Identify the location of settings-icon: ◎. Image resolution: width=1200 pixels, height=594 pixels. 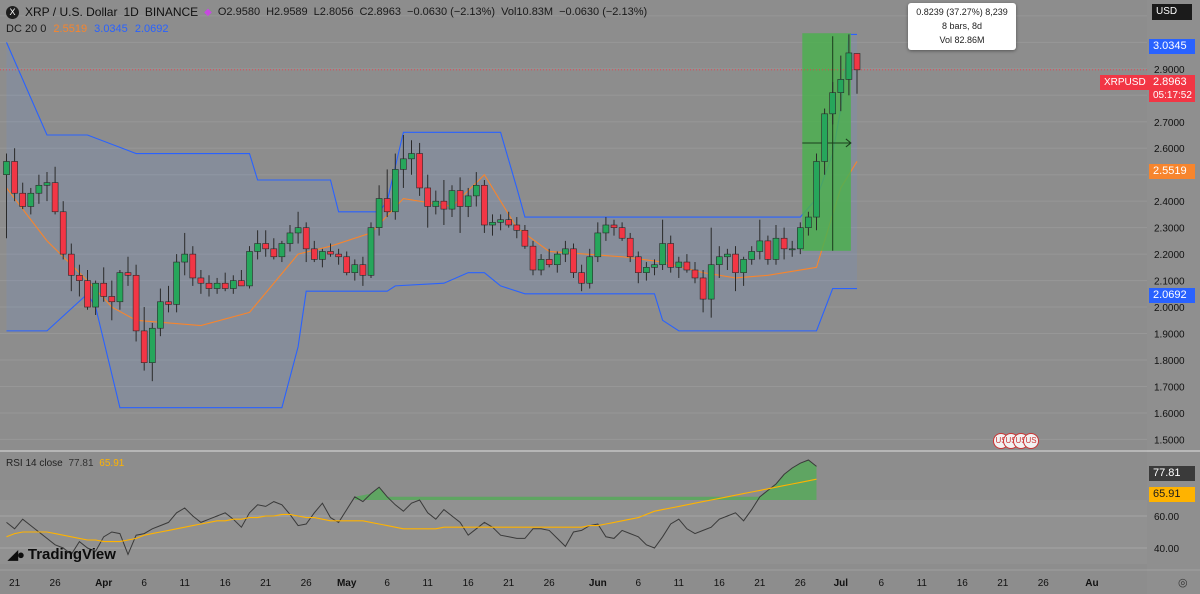
(1183, 582).